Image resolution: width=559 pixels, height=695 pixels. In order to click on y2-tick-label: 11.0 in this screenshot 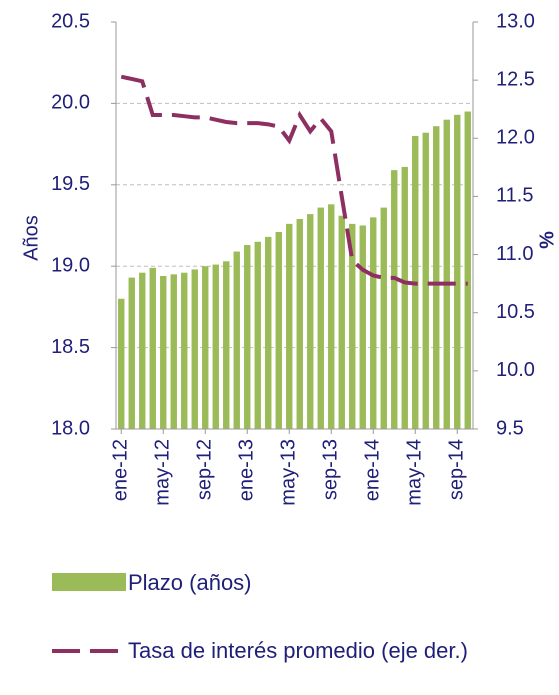, I will do `click(514, 254)`.